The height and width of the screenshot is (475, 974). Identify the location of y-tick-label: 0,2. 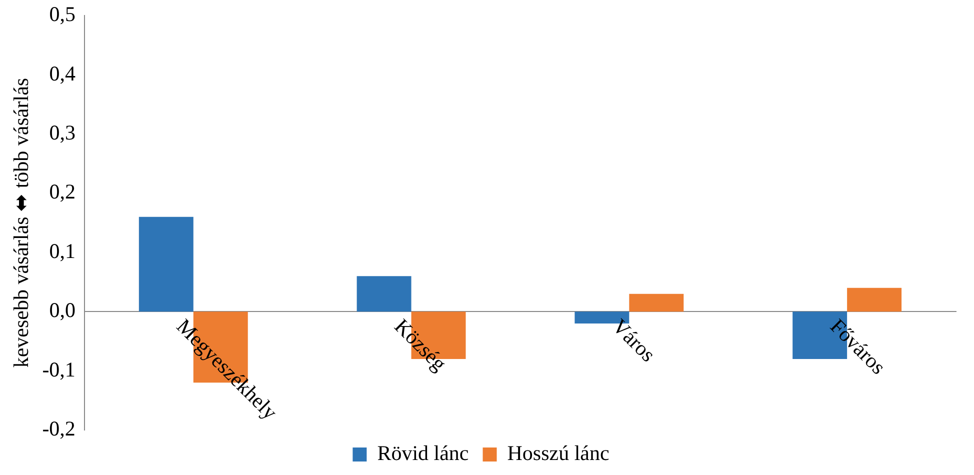
(62, 192).